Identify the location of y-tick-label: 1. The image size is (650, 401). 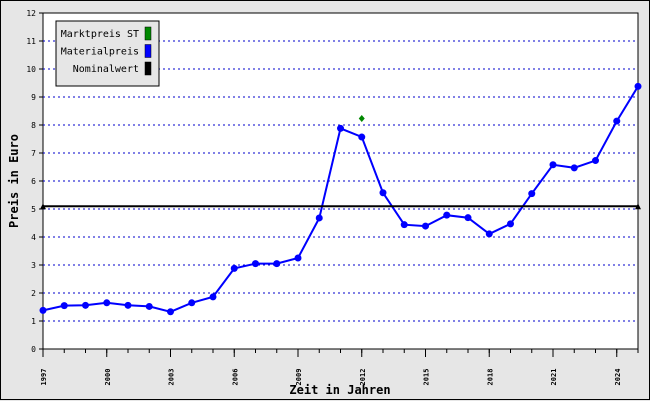
(33, 321).